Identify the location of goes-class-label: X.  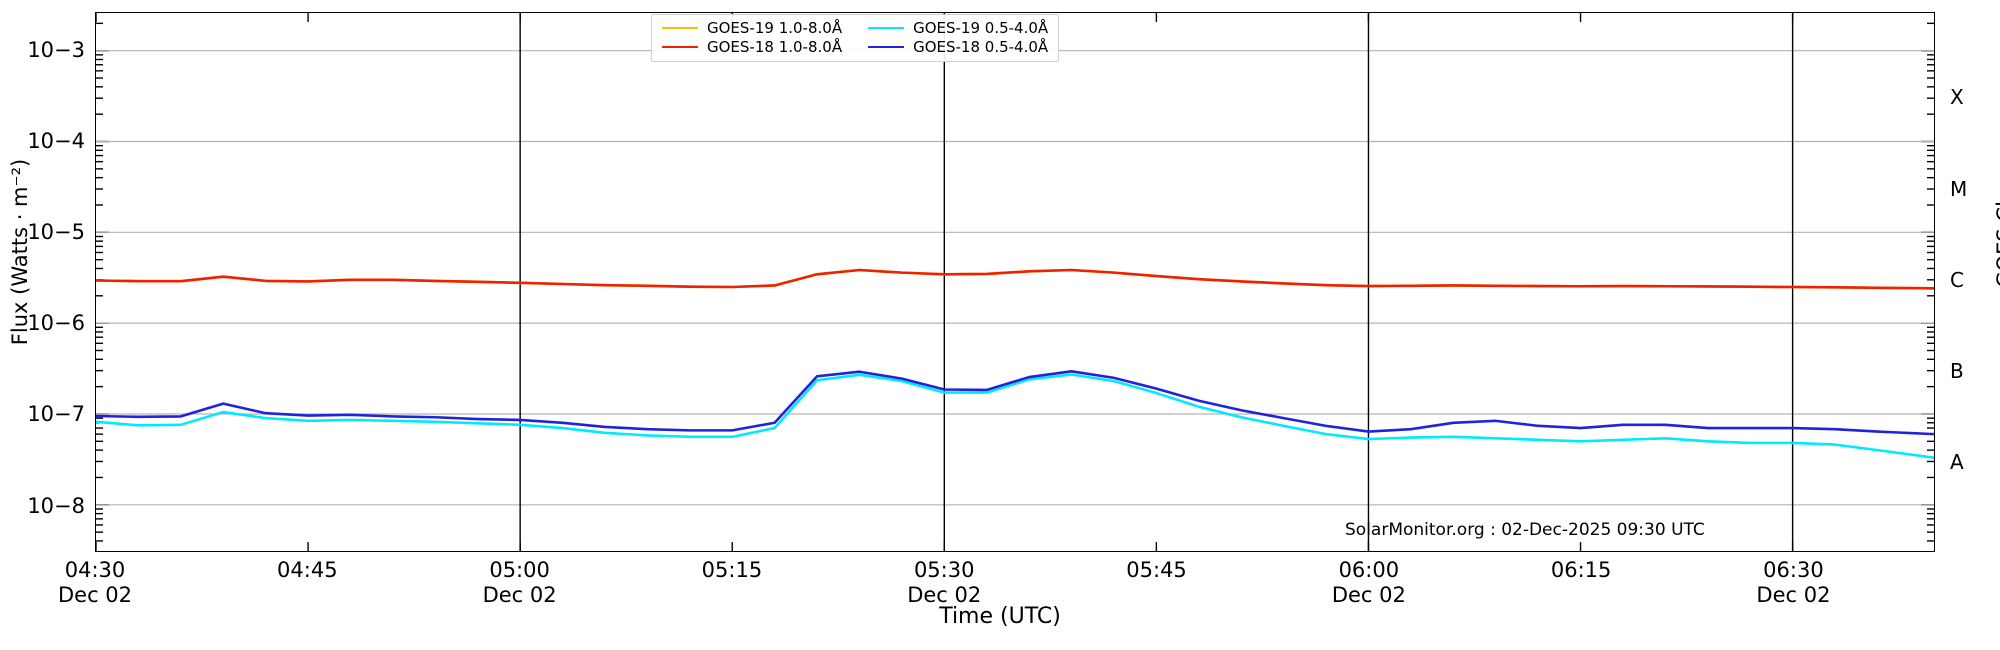
(1957, 97).